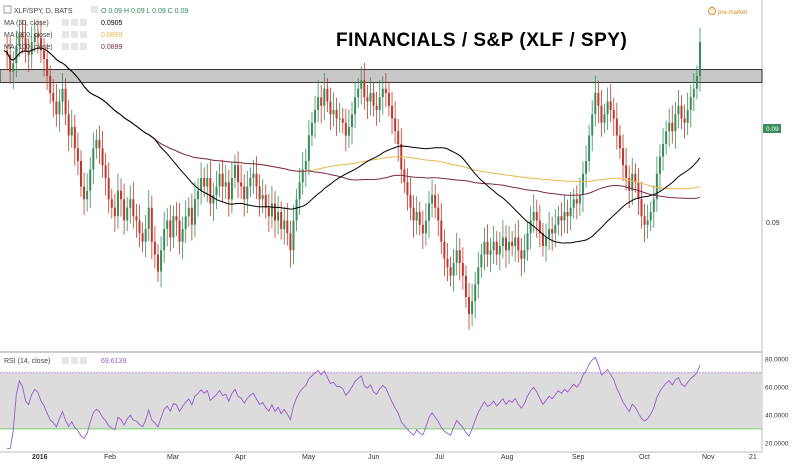 The image size is (792, 466). Describe the element at coordinates (7, 9) in the screenshot. I see `collapse-icon` at that location.